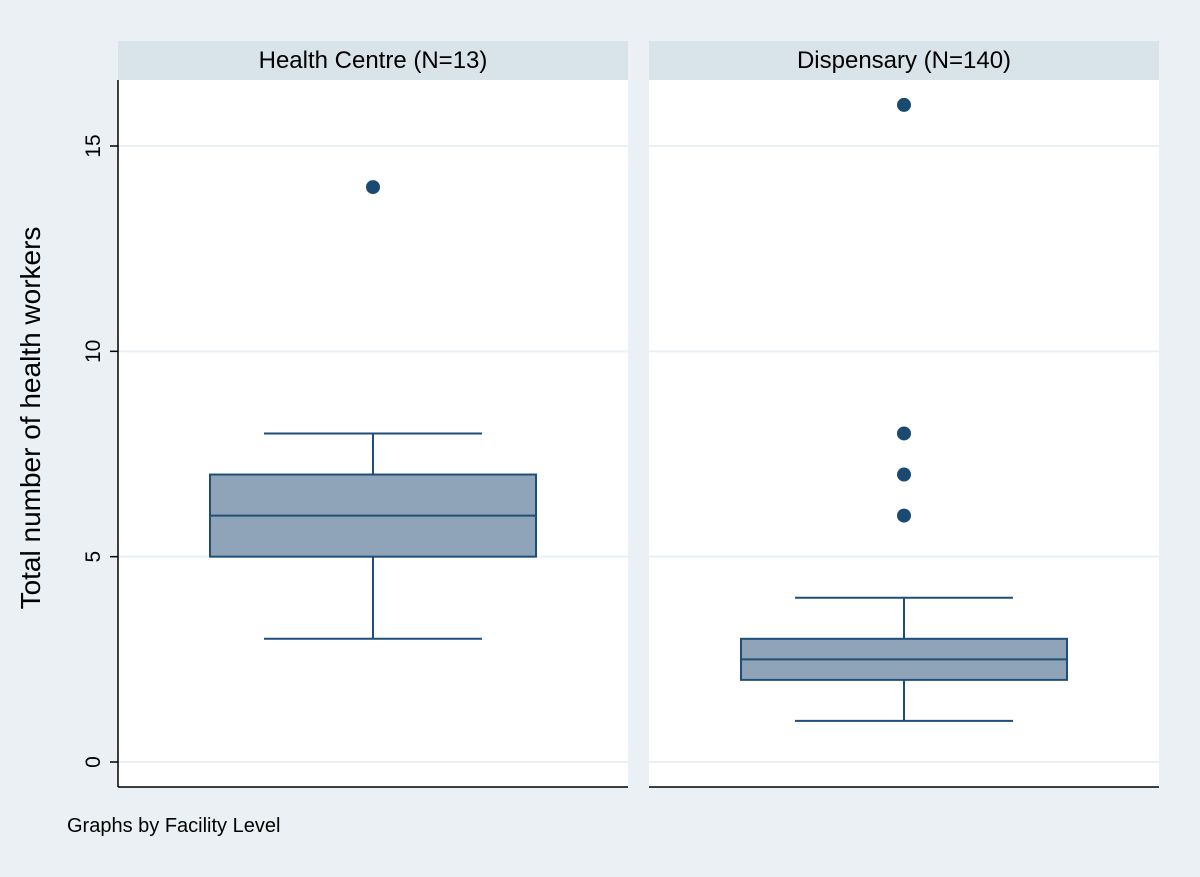  I want to click on panel-title: Health Centre (N=13), so click(373, 60).